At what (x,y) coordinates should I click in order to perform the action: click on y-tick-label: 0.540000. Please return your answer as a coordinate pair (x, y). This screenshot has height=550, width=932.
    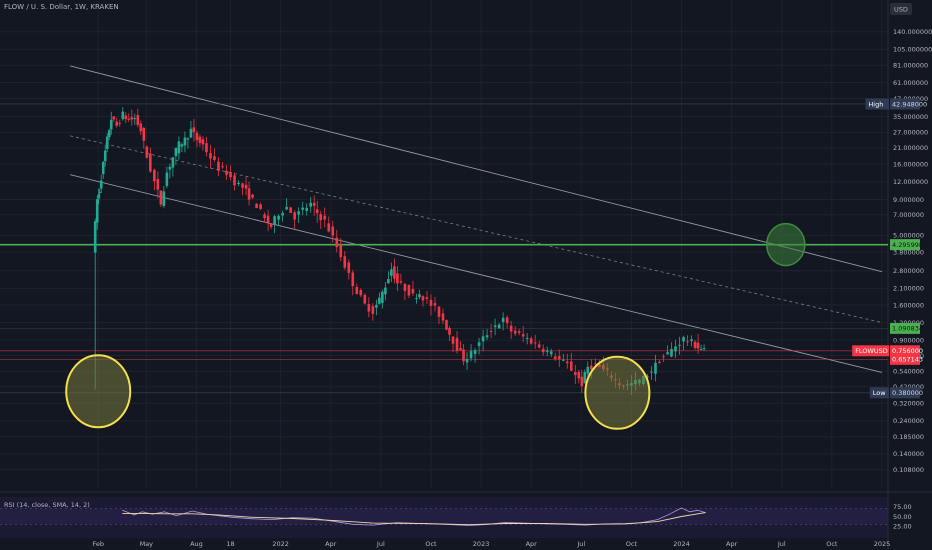
    Looking at the image, I should click on (908, 372).